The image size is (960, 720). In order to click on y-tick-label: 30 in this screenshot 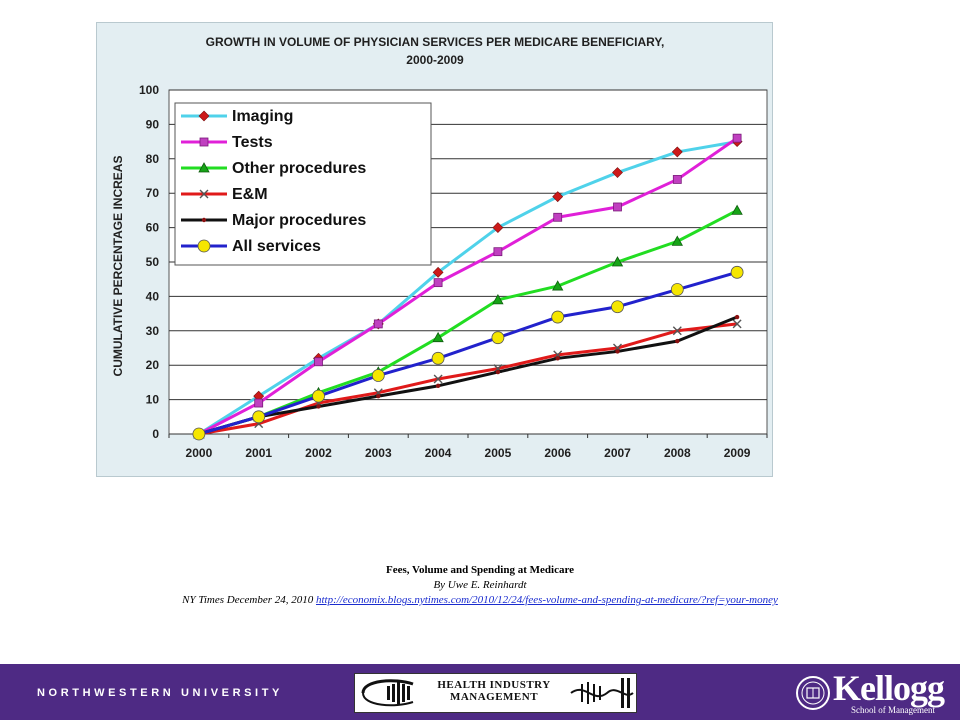, I will do `click(153, 331)`.